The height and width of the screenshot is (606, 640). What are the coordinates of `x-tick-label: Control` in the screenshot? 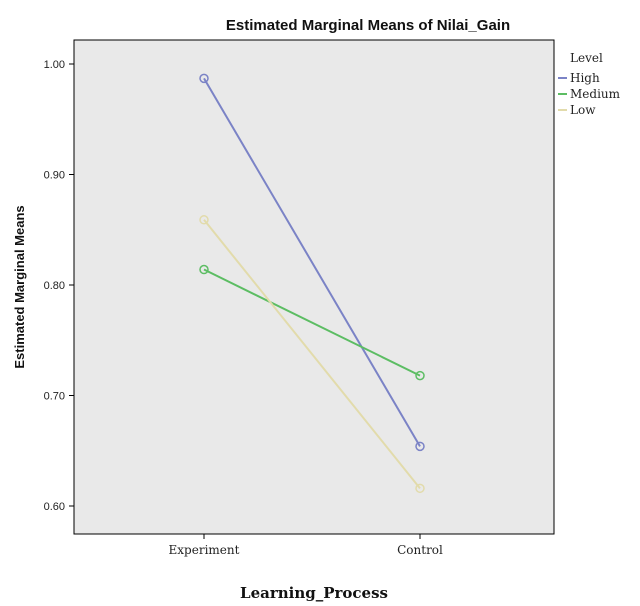 It's located at (420, 550).